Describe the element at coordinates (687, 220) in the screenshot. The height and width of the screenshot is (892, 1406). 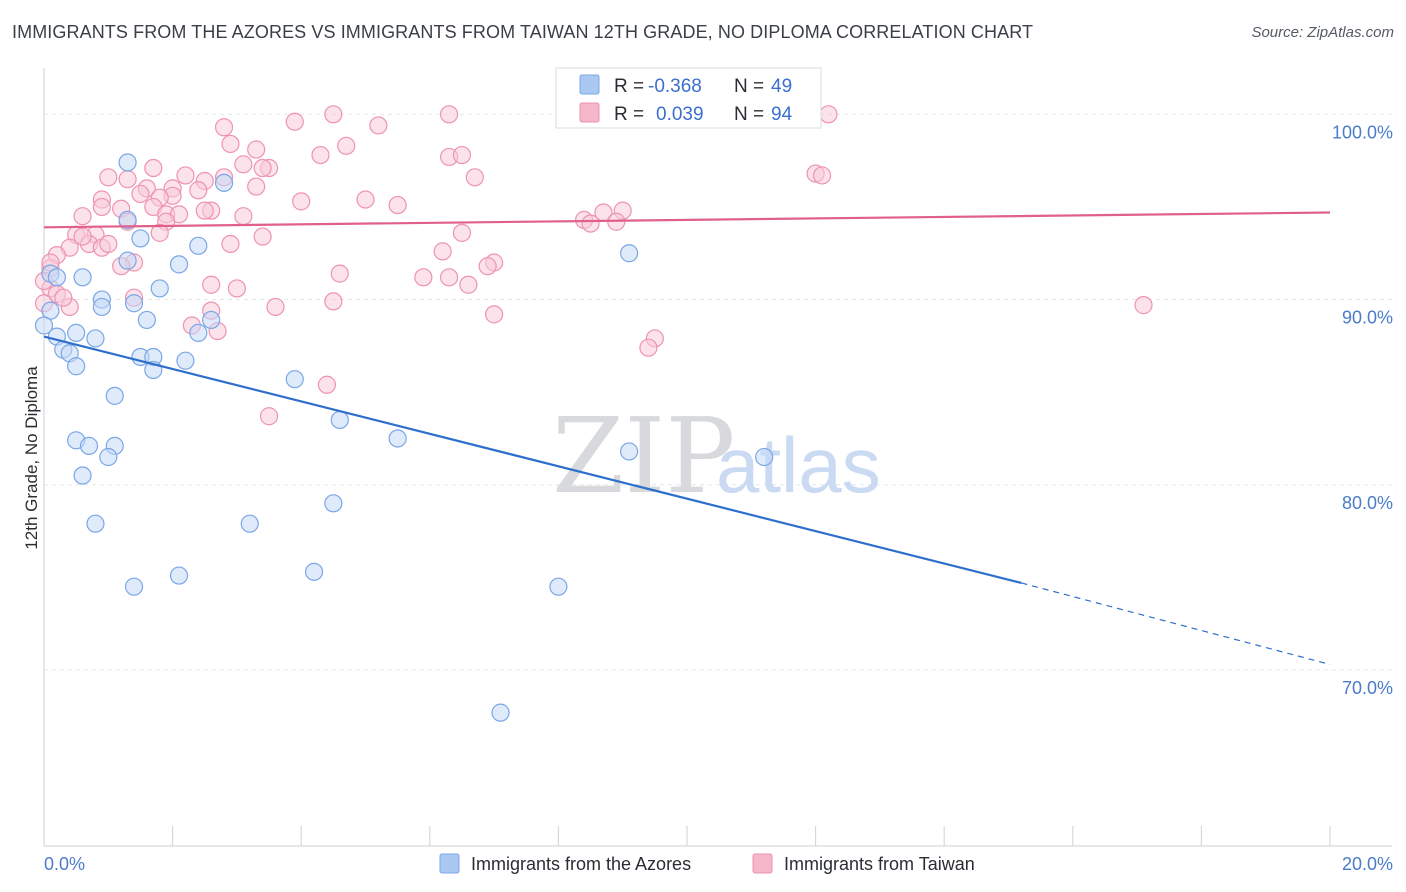
I see `trend-line-s1` at that location.